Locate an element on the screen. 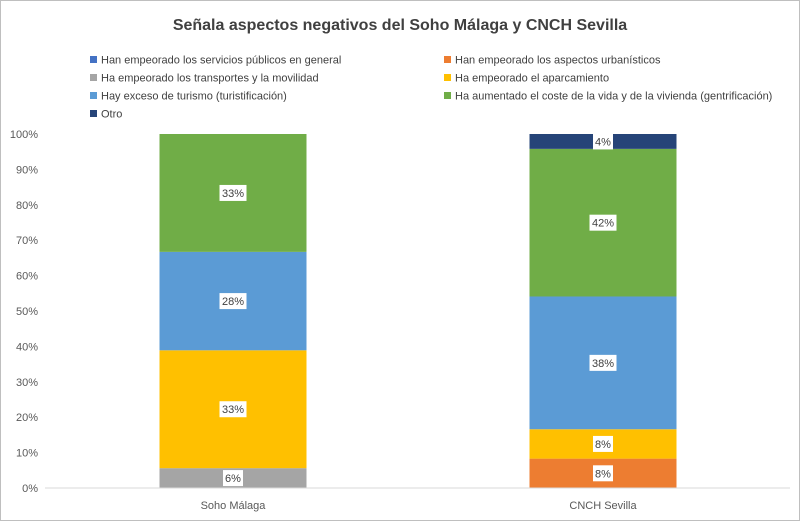 The image size is (800, 521). y-axis: 0% 10% 20% 30% 40% 50% 60% 70% 80% 90% 100% is located at coordinates (24, 312).